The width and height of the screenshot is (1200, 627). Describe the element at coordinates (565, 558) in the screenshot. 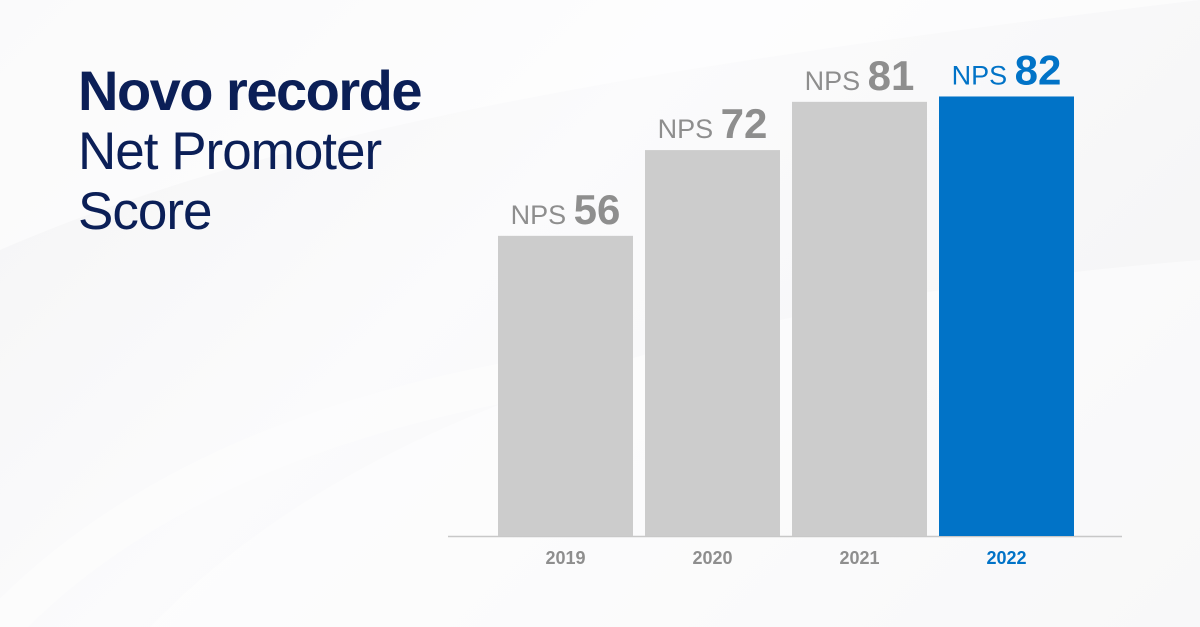

I see `tick-label-2019: 2019` at that location.